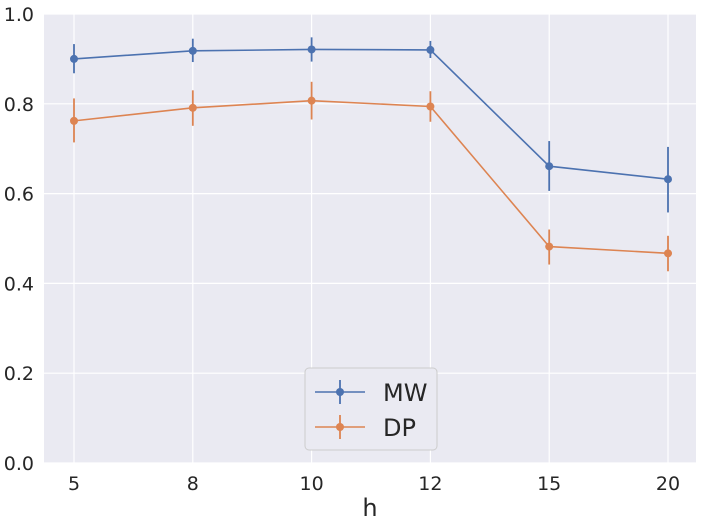  Describe the element at coordinates (312, 484) in the screenshot. I see `x-tick-label: 10` at that location.